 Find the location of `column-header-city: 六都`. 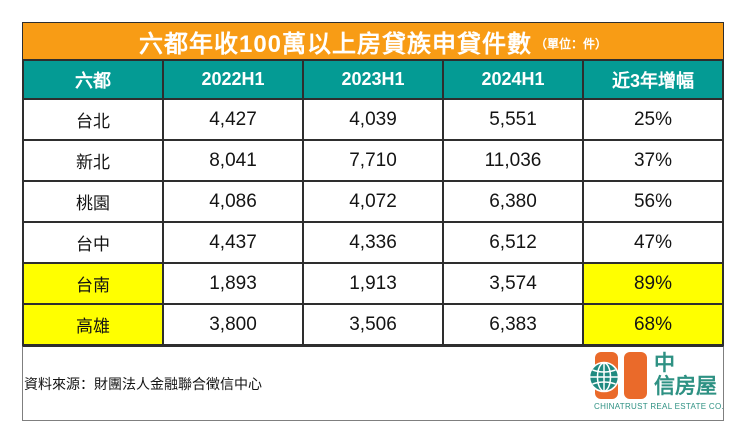

column-header-city: 六都 is located at coordinates (93, 79).